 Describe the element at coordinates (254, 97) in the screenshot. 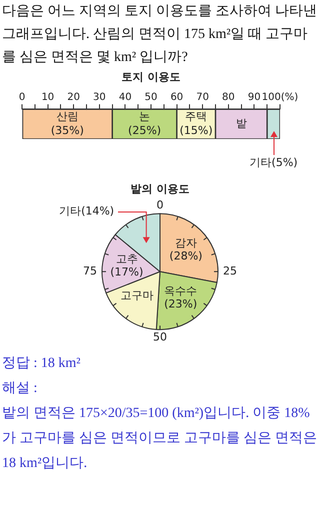

I see `x-tick-label: 90` at that location.